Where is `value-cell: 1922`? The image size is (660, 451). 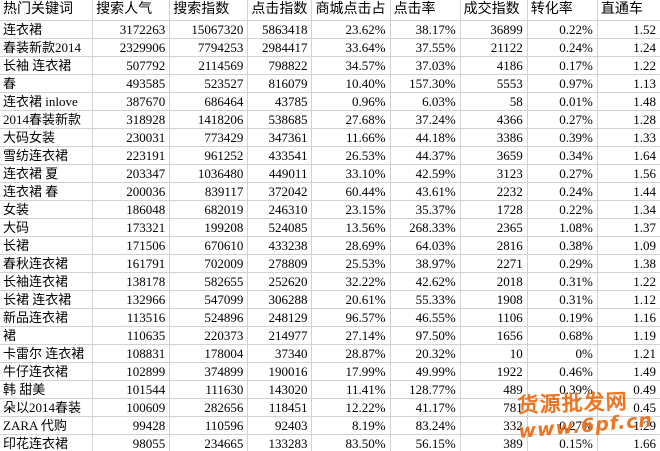
value-cell: 1922 is located at coordinates (493, 371).